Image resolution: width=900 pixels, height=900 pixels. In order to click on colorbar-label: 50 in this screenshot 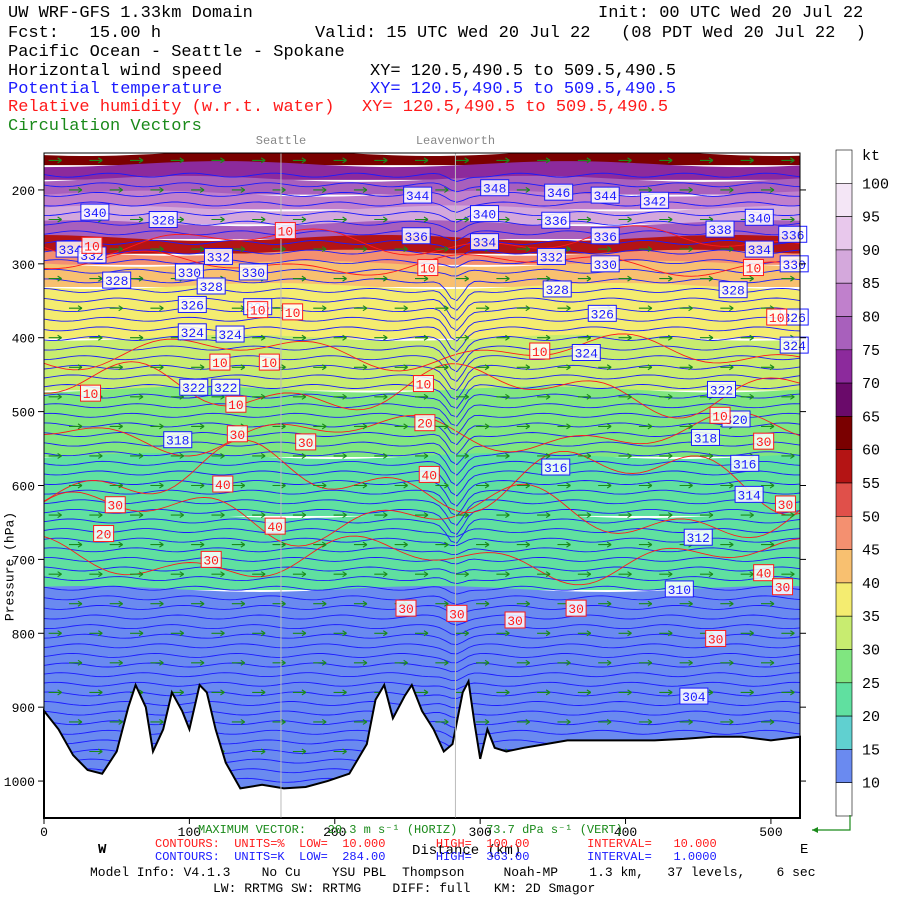, I will do `click(871, 517)`.